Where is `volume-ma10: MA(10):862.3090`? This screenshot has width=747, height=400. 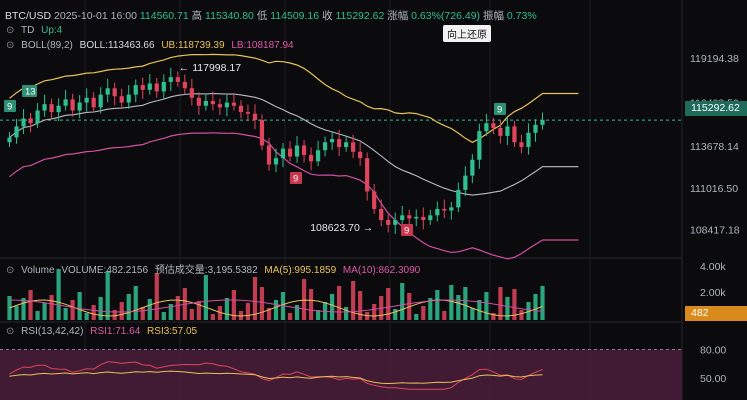
volume-ma10: MA(10):862.3090 is located at coordinates (381, 270).